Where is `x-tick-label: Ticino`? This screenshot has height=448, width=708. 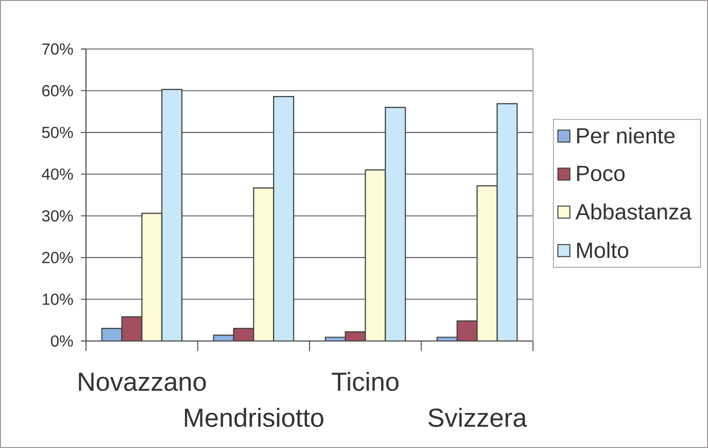 x-tick-label: Ticino is located at coordinates (365, 381).